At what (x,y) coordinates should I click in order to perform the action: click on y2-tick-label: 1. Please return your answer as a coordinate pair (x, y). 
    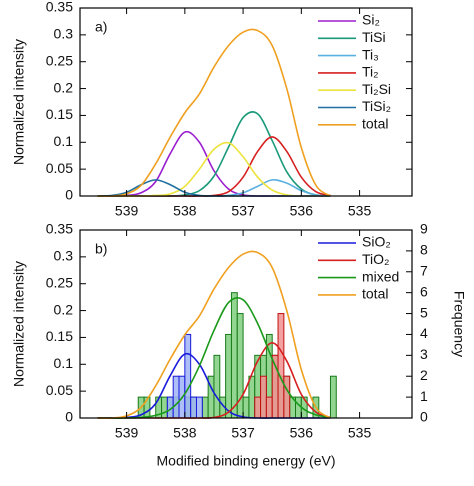
    Looking at the image, I should click on (424, 396).